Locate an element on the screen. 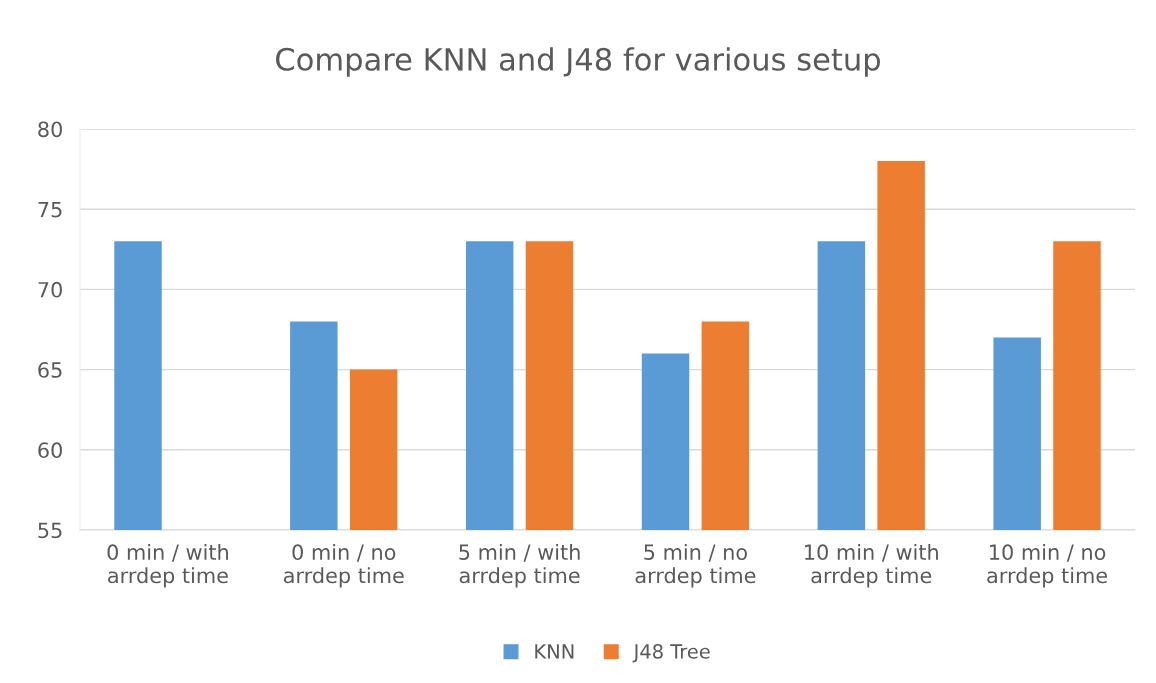 This screenshot has height=683, width=1156. x-tick-label: 5 min / with arrdep time is located at coordinates (519, 565).